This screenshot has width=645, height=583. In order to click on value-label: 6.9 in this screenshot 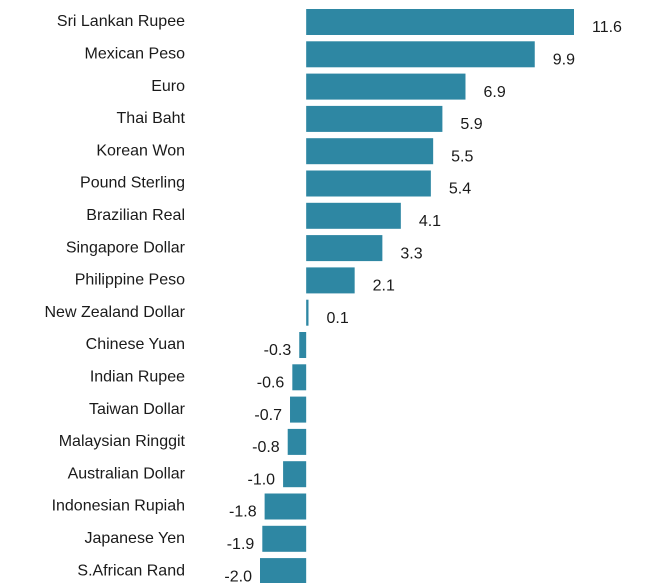, I will do `click(494, 92)`.